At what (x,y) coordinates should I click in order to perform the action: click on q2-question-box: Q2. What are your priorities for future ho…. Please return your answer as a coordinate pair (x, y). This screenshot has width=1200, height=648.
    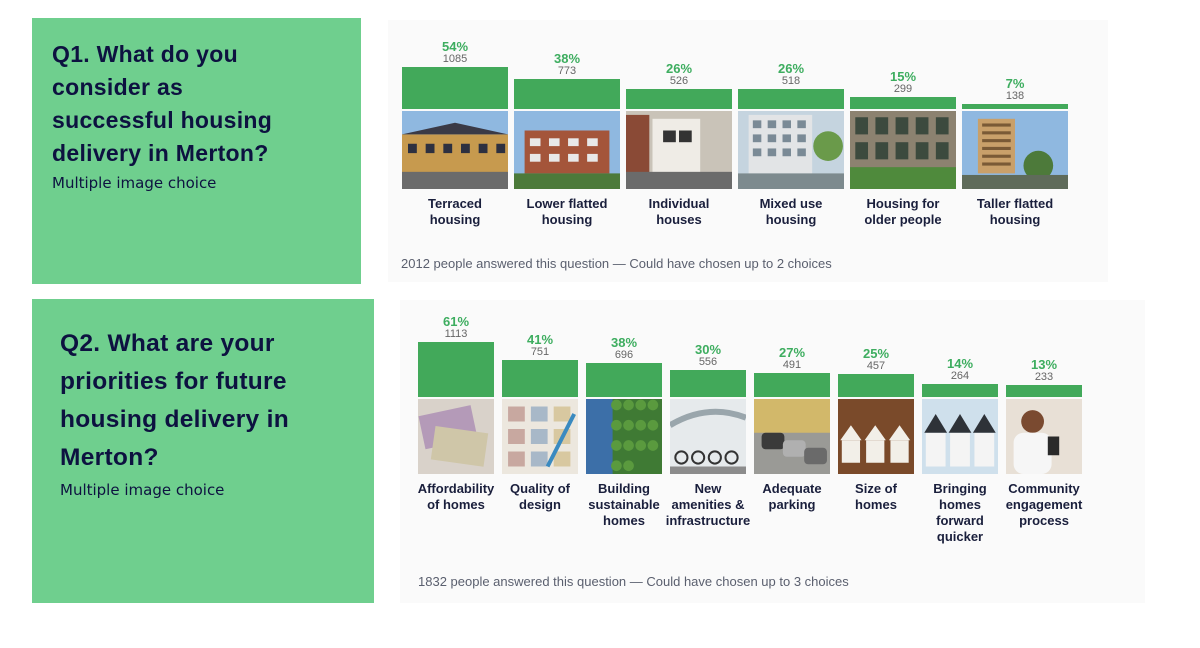
    Looking at the image, I should click on (203, 451).